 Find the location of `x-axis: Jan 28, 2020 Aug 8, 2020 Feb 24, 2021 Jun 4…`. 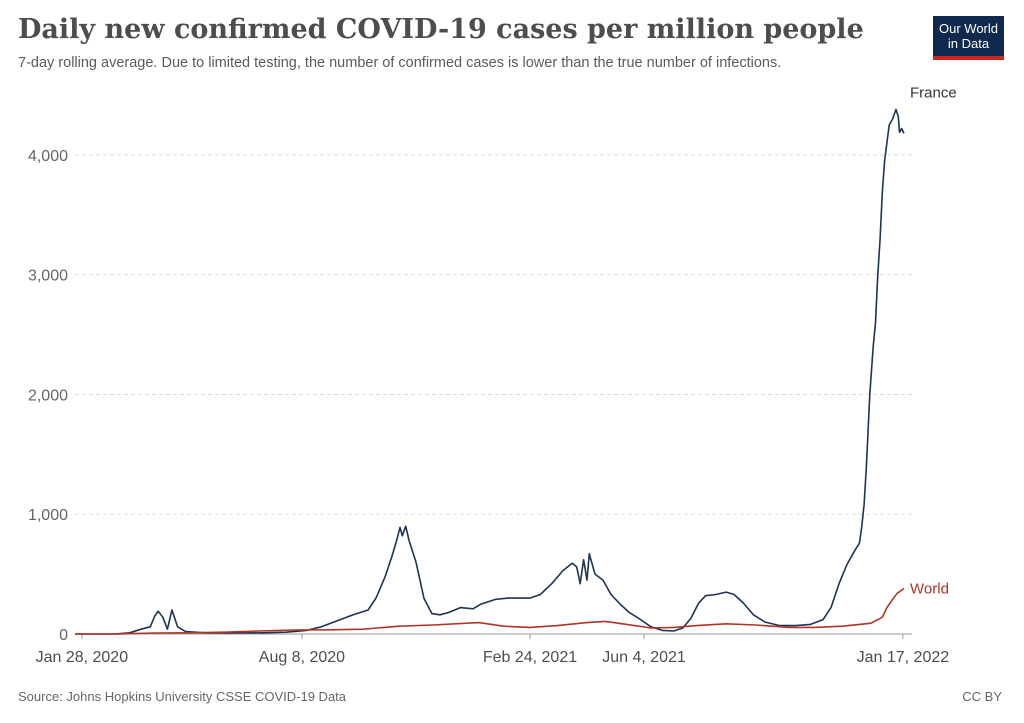

x-axis: Jan 28, 2020 Aug 8, 2020 Feb 24, 2021 Jun 4… is located at coordinates (493, 649).